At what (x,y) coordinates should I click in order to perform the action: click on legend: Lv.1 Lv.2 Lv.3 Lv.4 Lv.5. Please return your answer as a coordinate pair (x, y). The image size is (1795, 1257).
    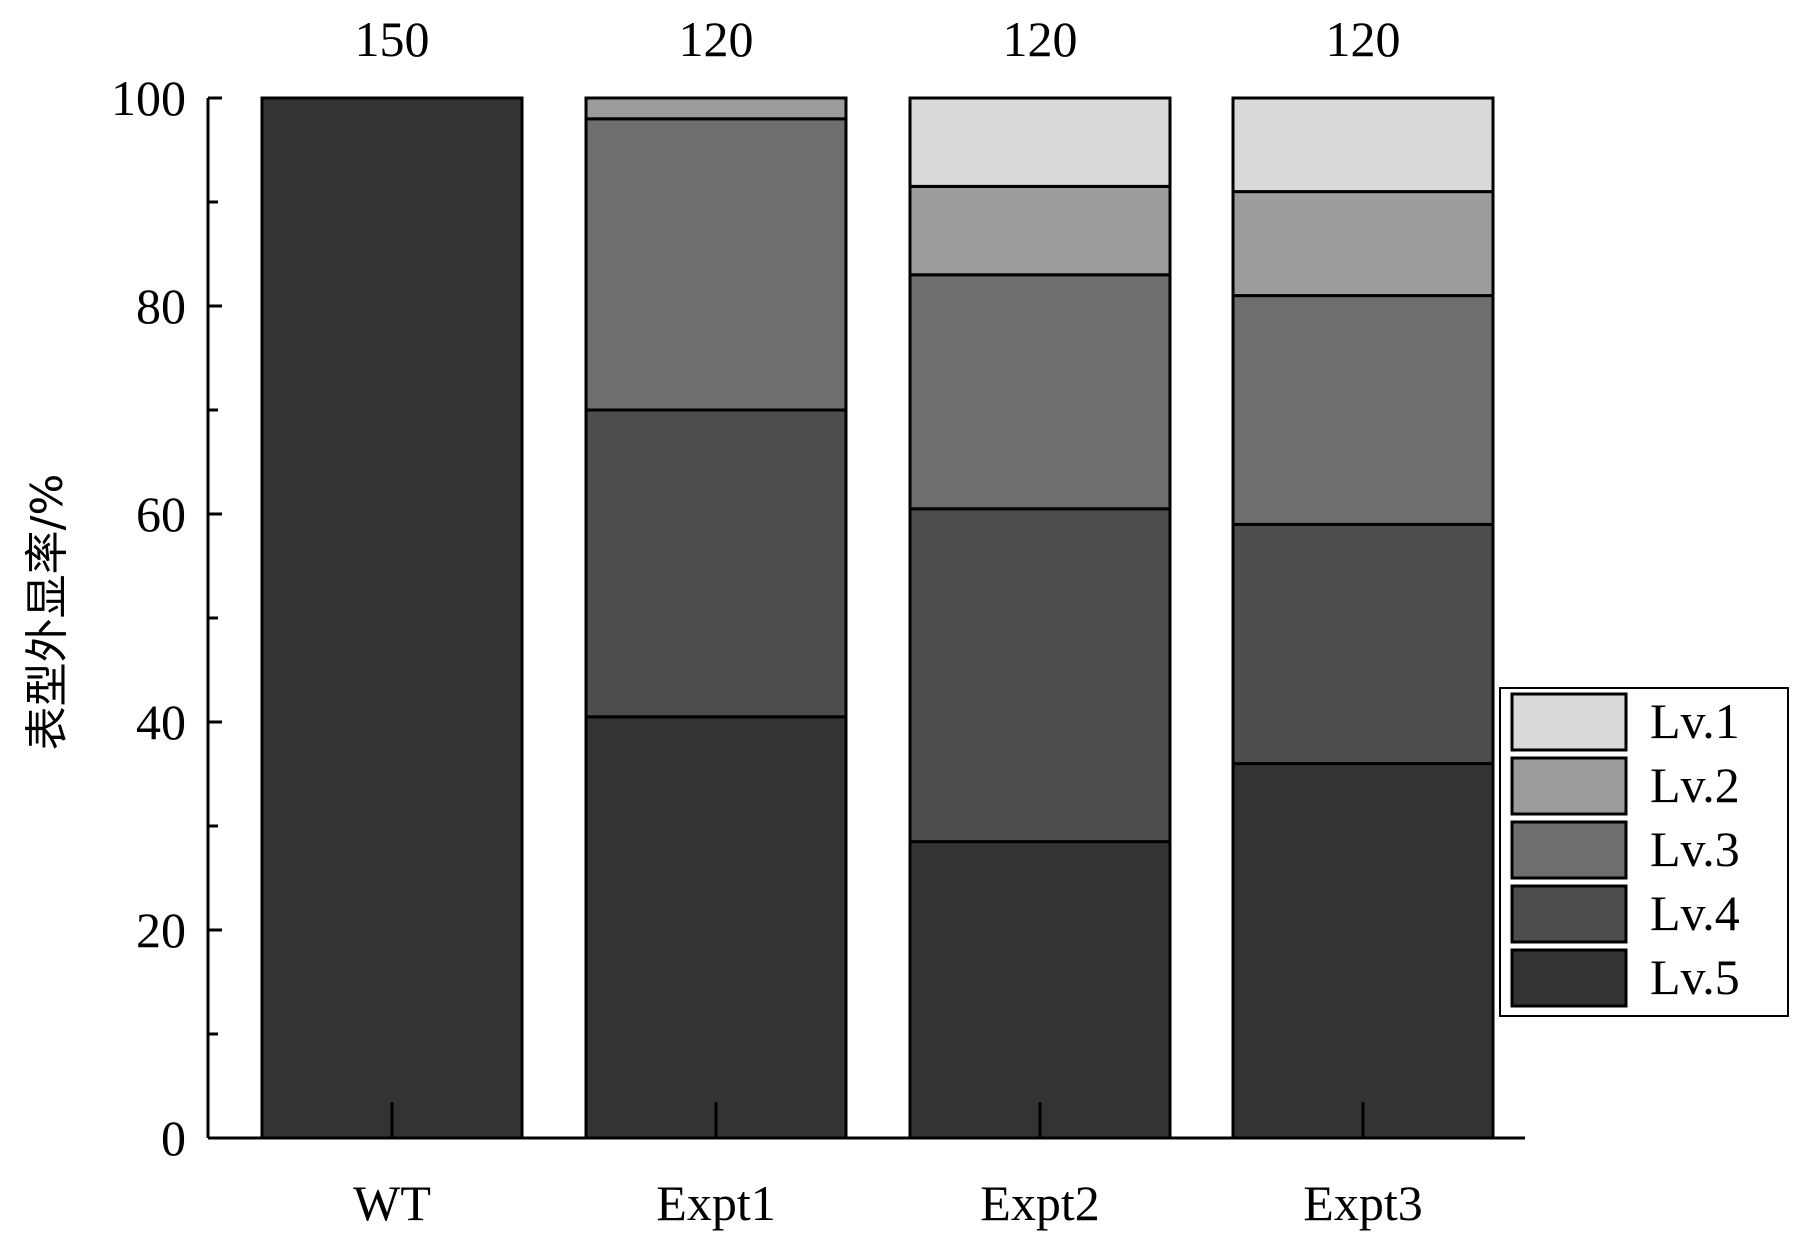
    Looking at the image, I should click on (1644, 852).